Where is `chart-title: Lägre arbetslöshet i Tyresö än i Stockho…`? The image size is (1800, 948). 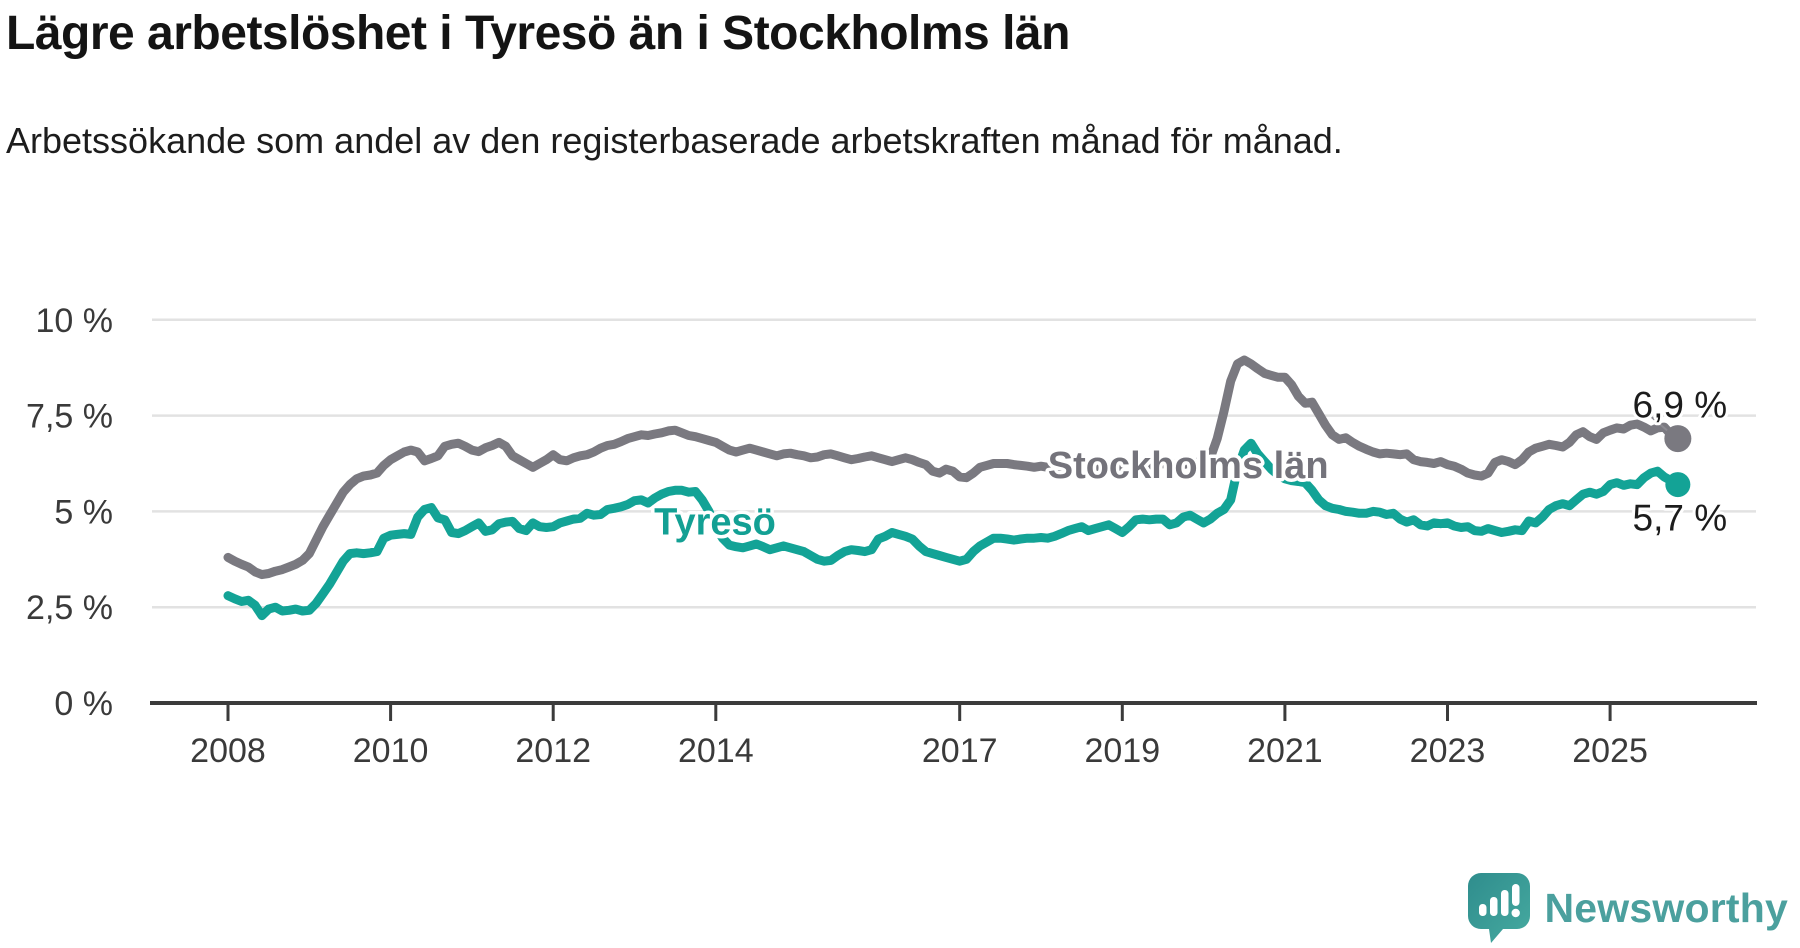
chart-title: Lägre arbetslöshet i Tyresö än i Stockho… is located at coordinates (538, 33).